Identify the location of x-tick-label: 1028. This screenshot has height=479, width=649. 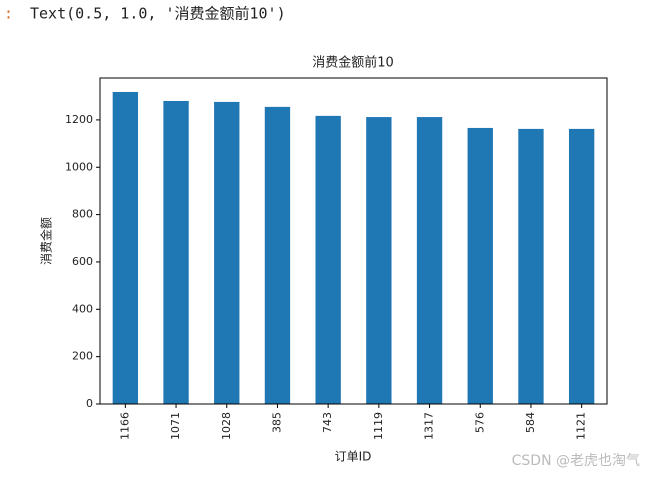
(226, 426).